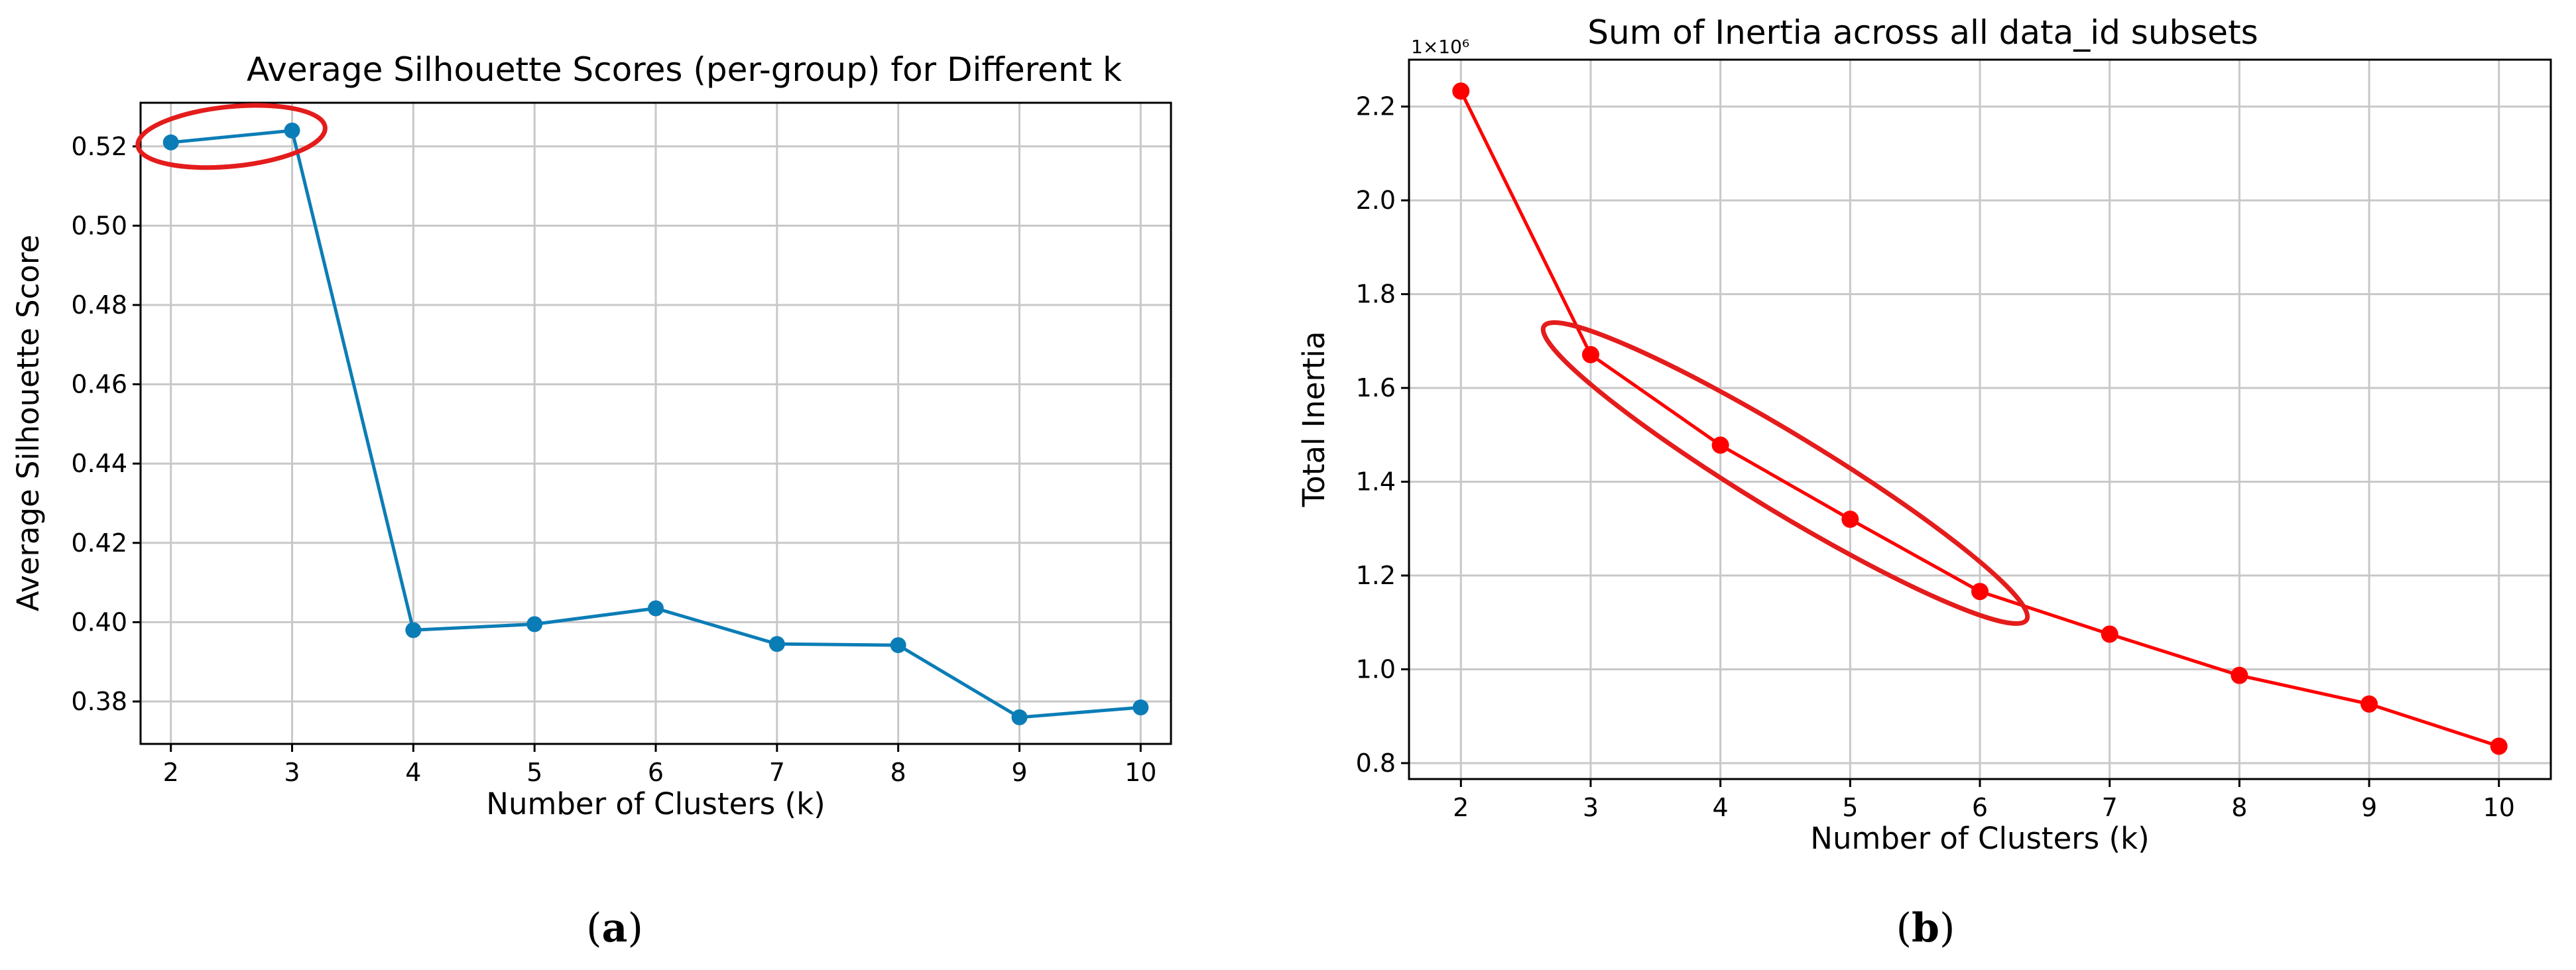 This screenshot has width=2576, height=970. Describe the element at coordinates (1376, 575) in the screenshot. I see `y-tick-label: 1.2` at that location.